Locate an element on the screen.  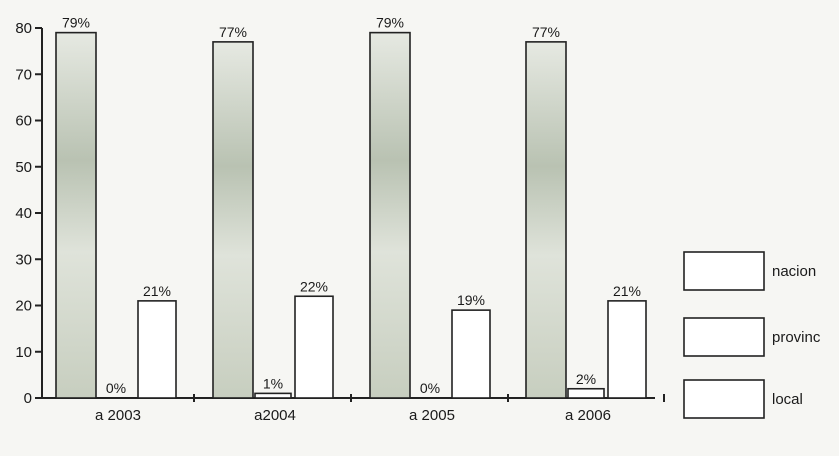
data-label: 1% is located at coordinates (273, 383).